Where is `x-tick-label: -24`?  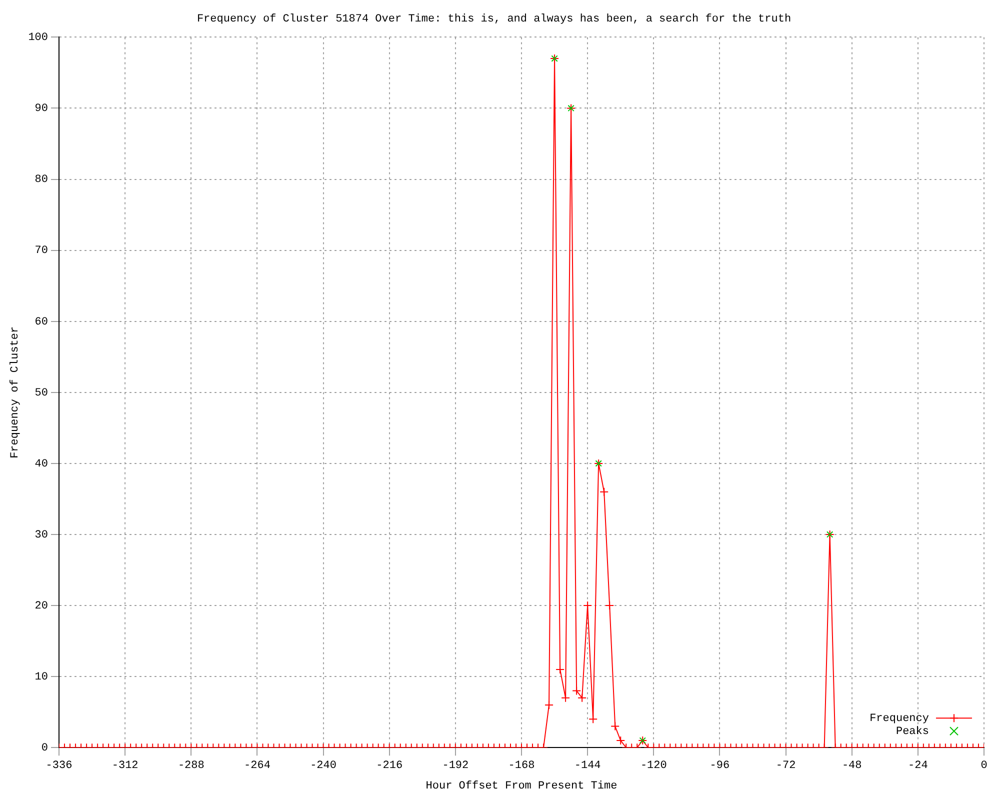 x-tick-label: -24 is located at coordinates (918, 766).